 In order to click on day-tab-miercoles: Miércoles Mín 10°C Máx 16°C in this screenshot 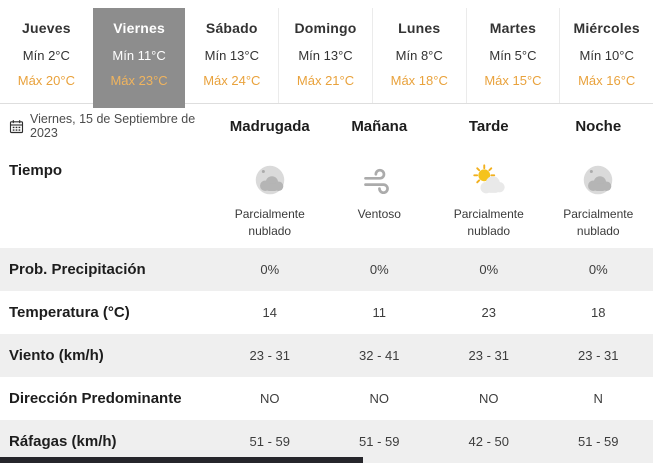, I will do `click(606, 55)`.